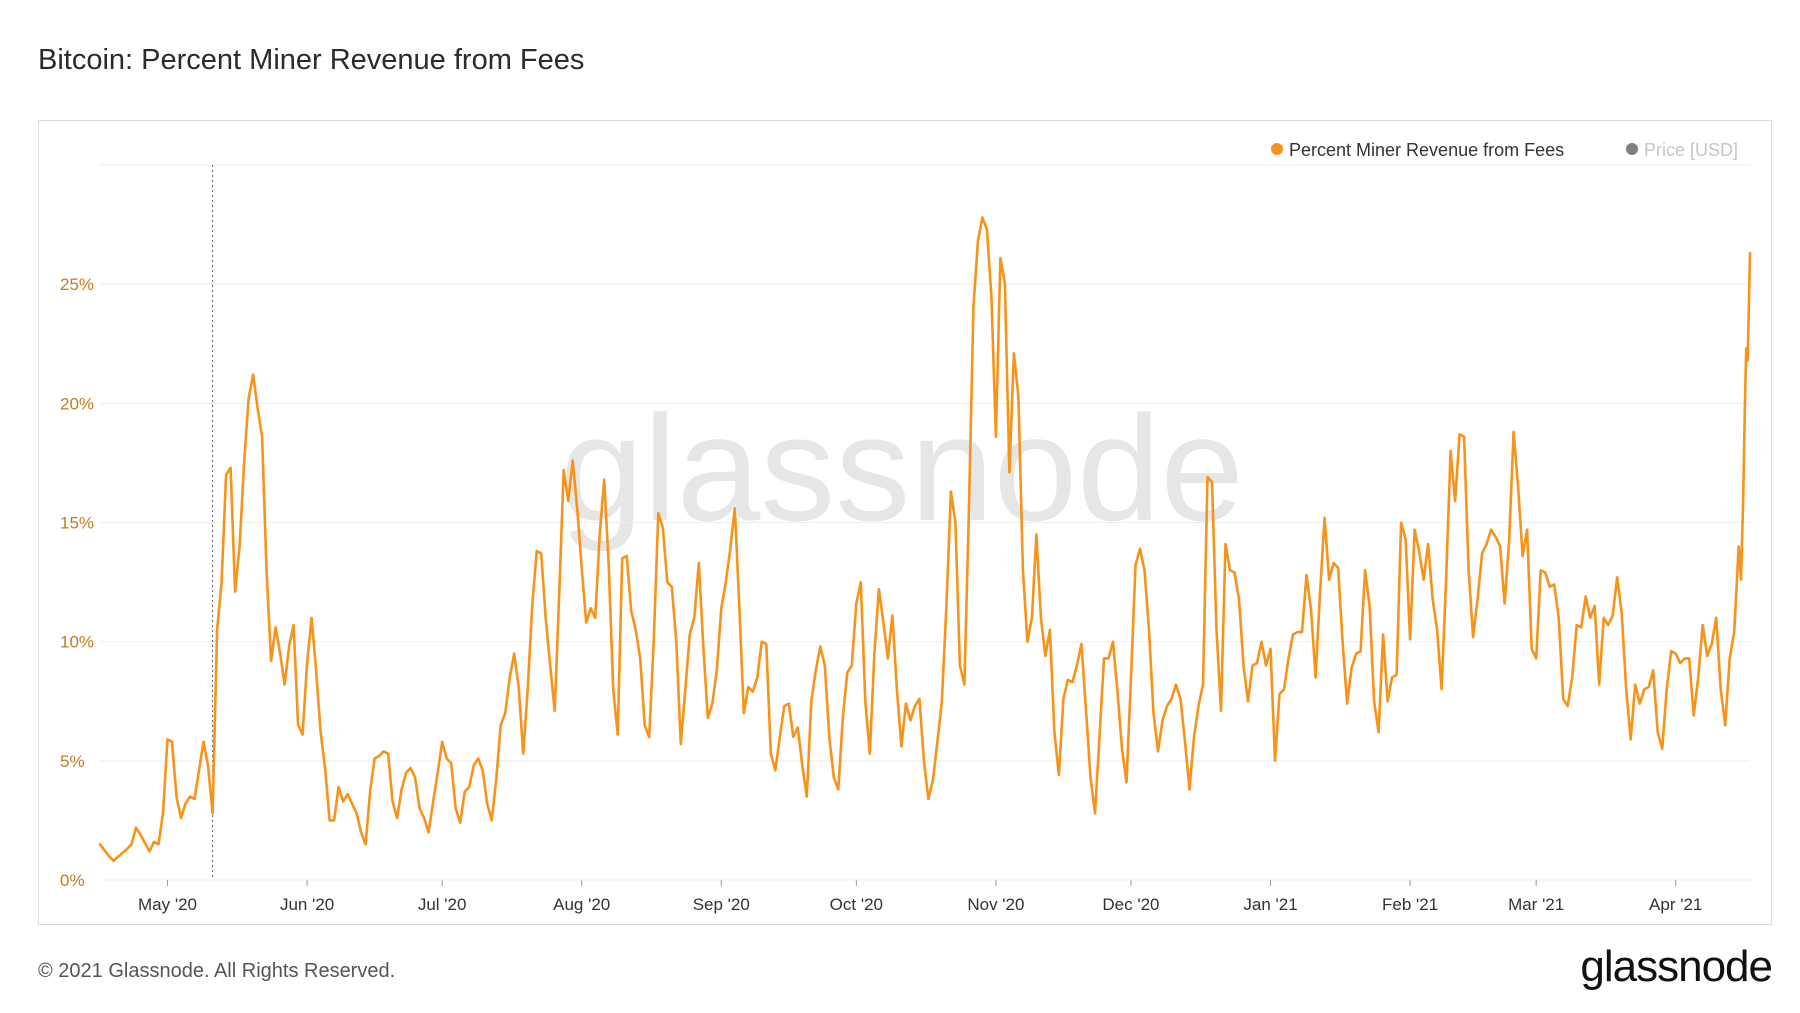 The height and width of the screenshot is (1013, 1800). Describe the element at coordinates (1675, 904) in the screenshot. I see `x-tick-label: Apr '21` at that location.